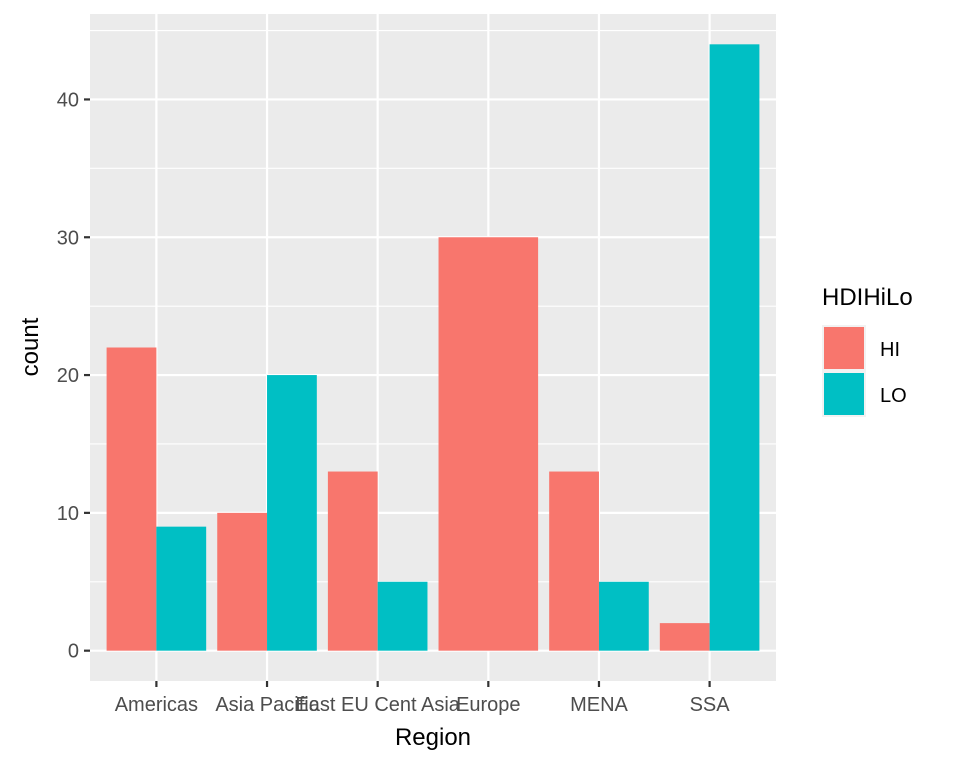  Describe the element at coordinates (30, 346) in the screenshot. I see `y-axis-title: count` at that location.